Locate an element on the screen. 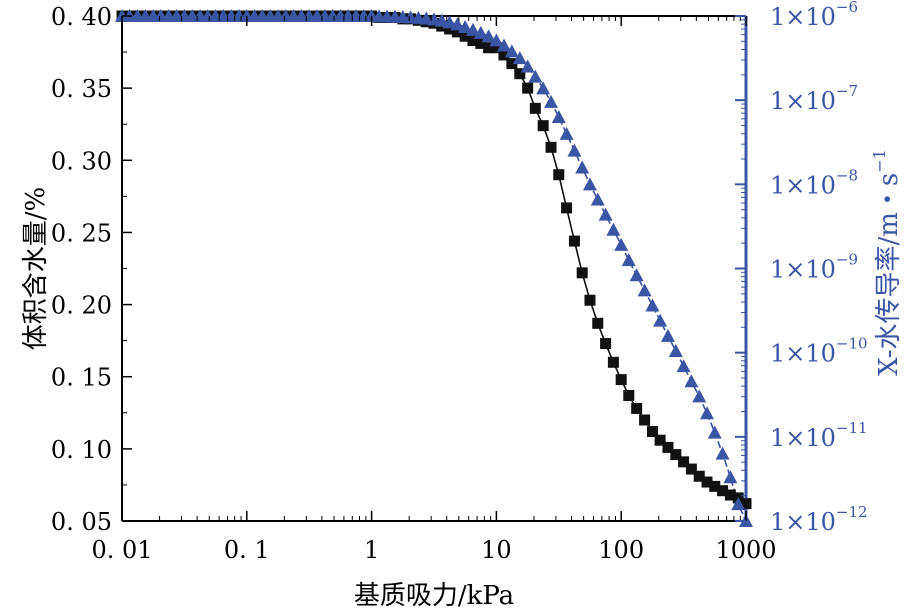  x-tick-label: 0. 1 is located at coordinates (247, 550).